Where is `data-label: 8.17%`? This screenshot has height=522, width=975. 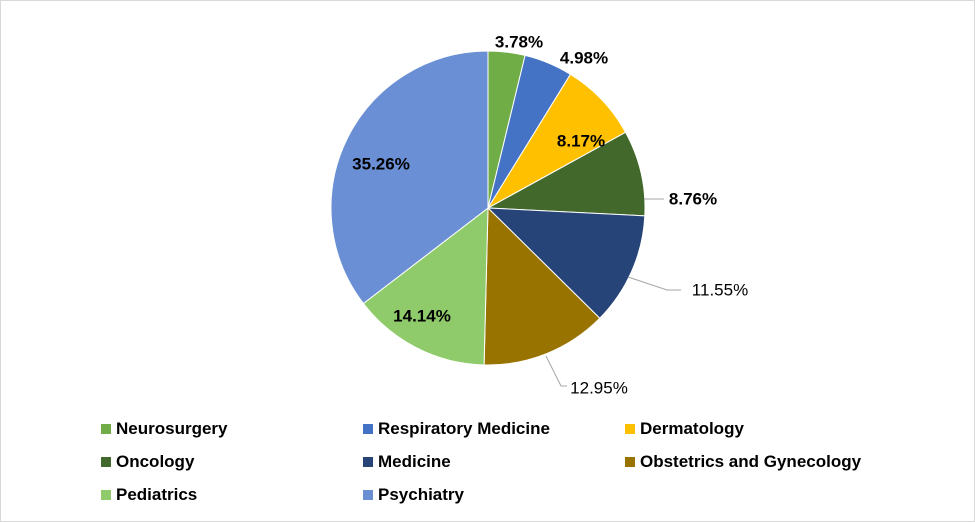 data-label: 8.17% is located at coordinates (581, 140).